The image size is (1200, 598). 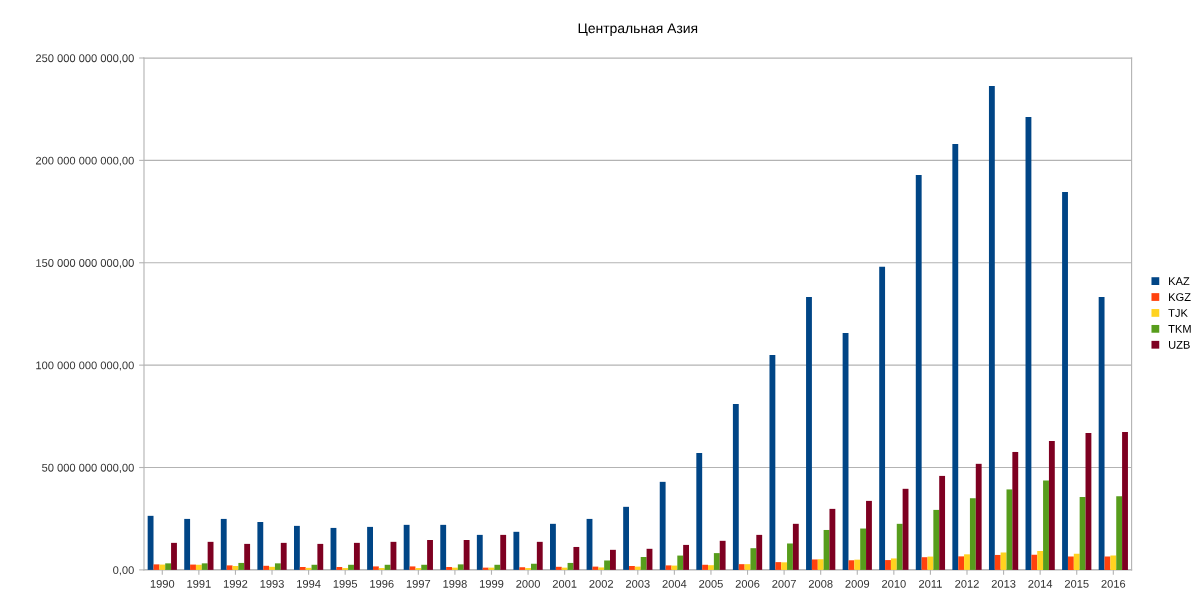 I want to click on y-tick-label: 150 000 000 000,00, so click(x=85, y=264).